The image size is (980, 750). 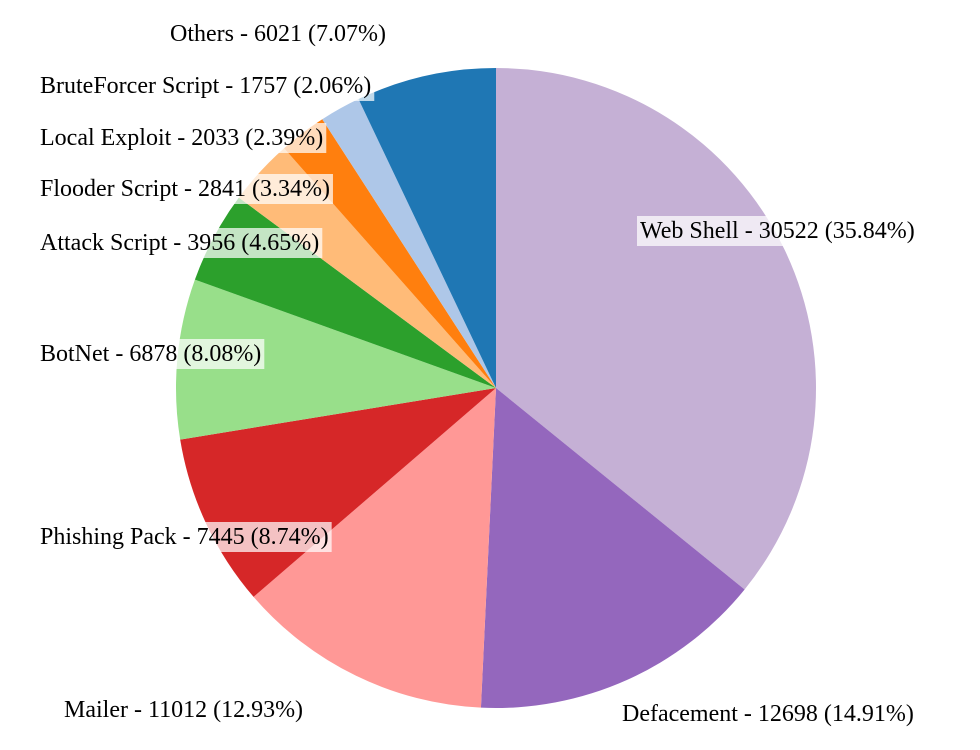 I want to click on slice-label-group: Phishing Pack - 7445 (8.74%), so click(x=184, y=537).